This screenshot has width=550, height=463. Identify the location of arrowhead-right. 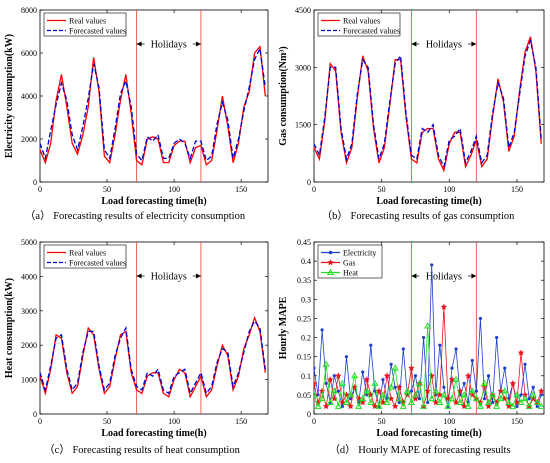
(474, 44).